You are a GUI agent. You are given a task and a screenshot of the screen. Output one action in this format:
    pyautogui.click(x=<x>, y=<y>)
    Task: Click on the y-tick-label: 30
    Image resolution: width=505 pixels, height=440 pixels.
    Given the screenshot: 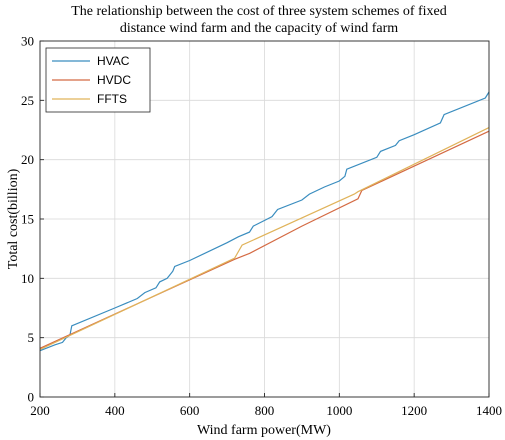 What is the action you would take?
    pyautogui.click(x=27, y=41)
    